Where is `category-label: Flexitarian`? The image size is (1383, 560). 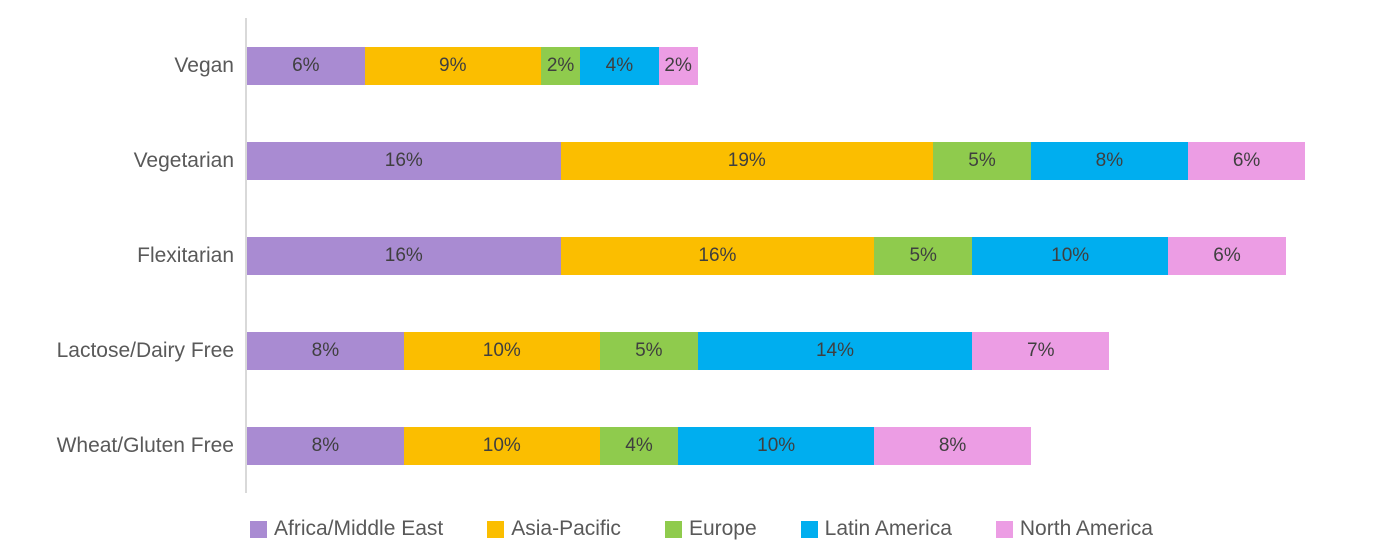
category-label: Flexitarian is located at coordinates (185, 255).